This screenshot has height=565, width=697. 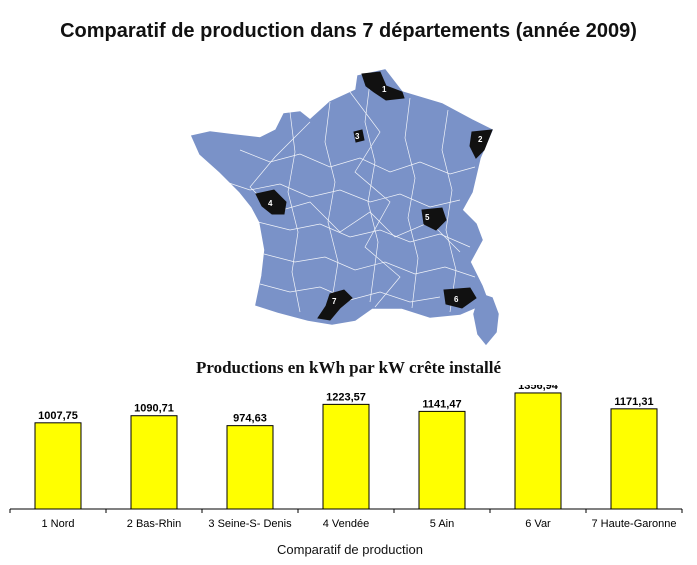 I want to click on dept-3-seine-st-denis, so click(x=359, y=136).